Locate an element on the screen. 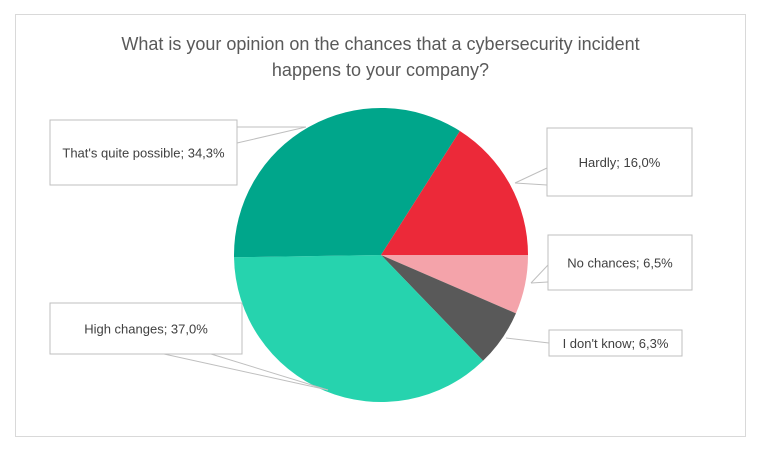 Image resolution: width=768 pixels, height=453 pixels. pie-slice-that-s-quite-possible is located at coordinates (347, 183).